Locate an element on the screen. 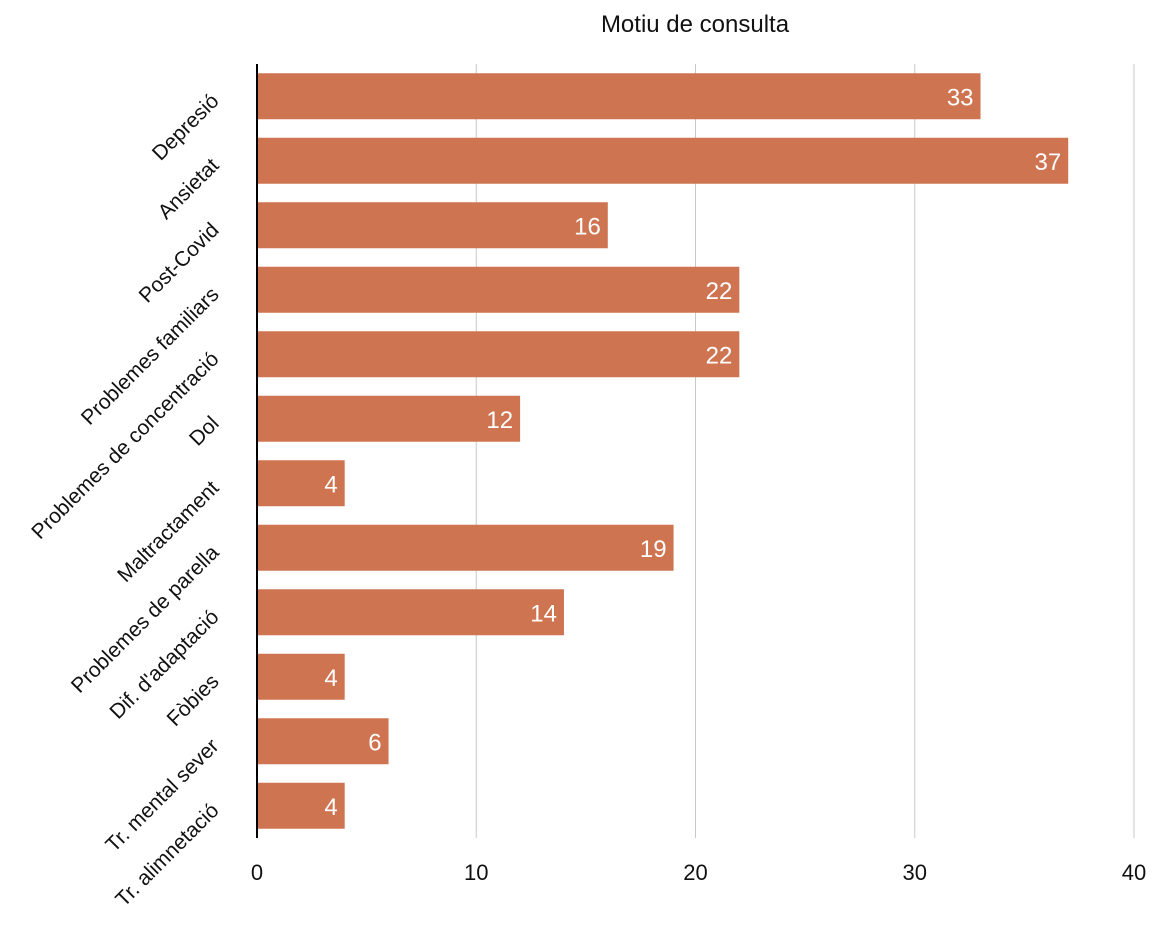 Image resolution: width=1153 pixels, height=931 pixels. x-tick-label: 40 is located at coordinates (1134, 872).